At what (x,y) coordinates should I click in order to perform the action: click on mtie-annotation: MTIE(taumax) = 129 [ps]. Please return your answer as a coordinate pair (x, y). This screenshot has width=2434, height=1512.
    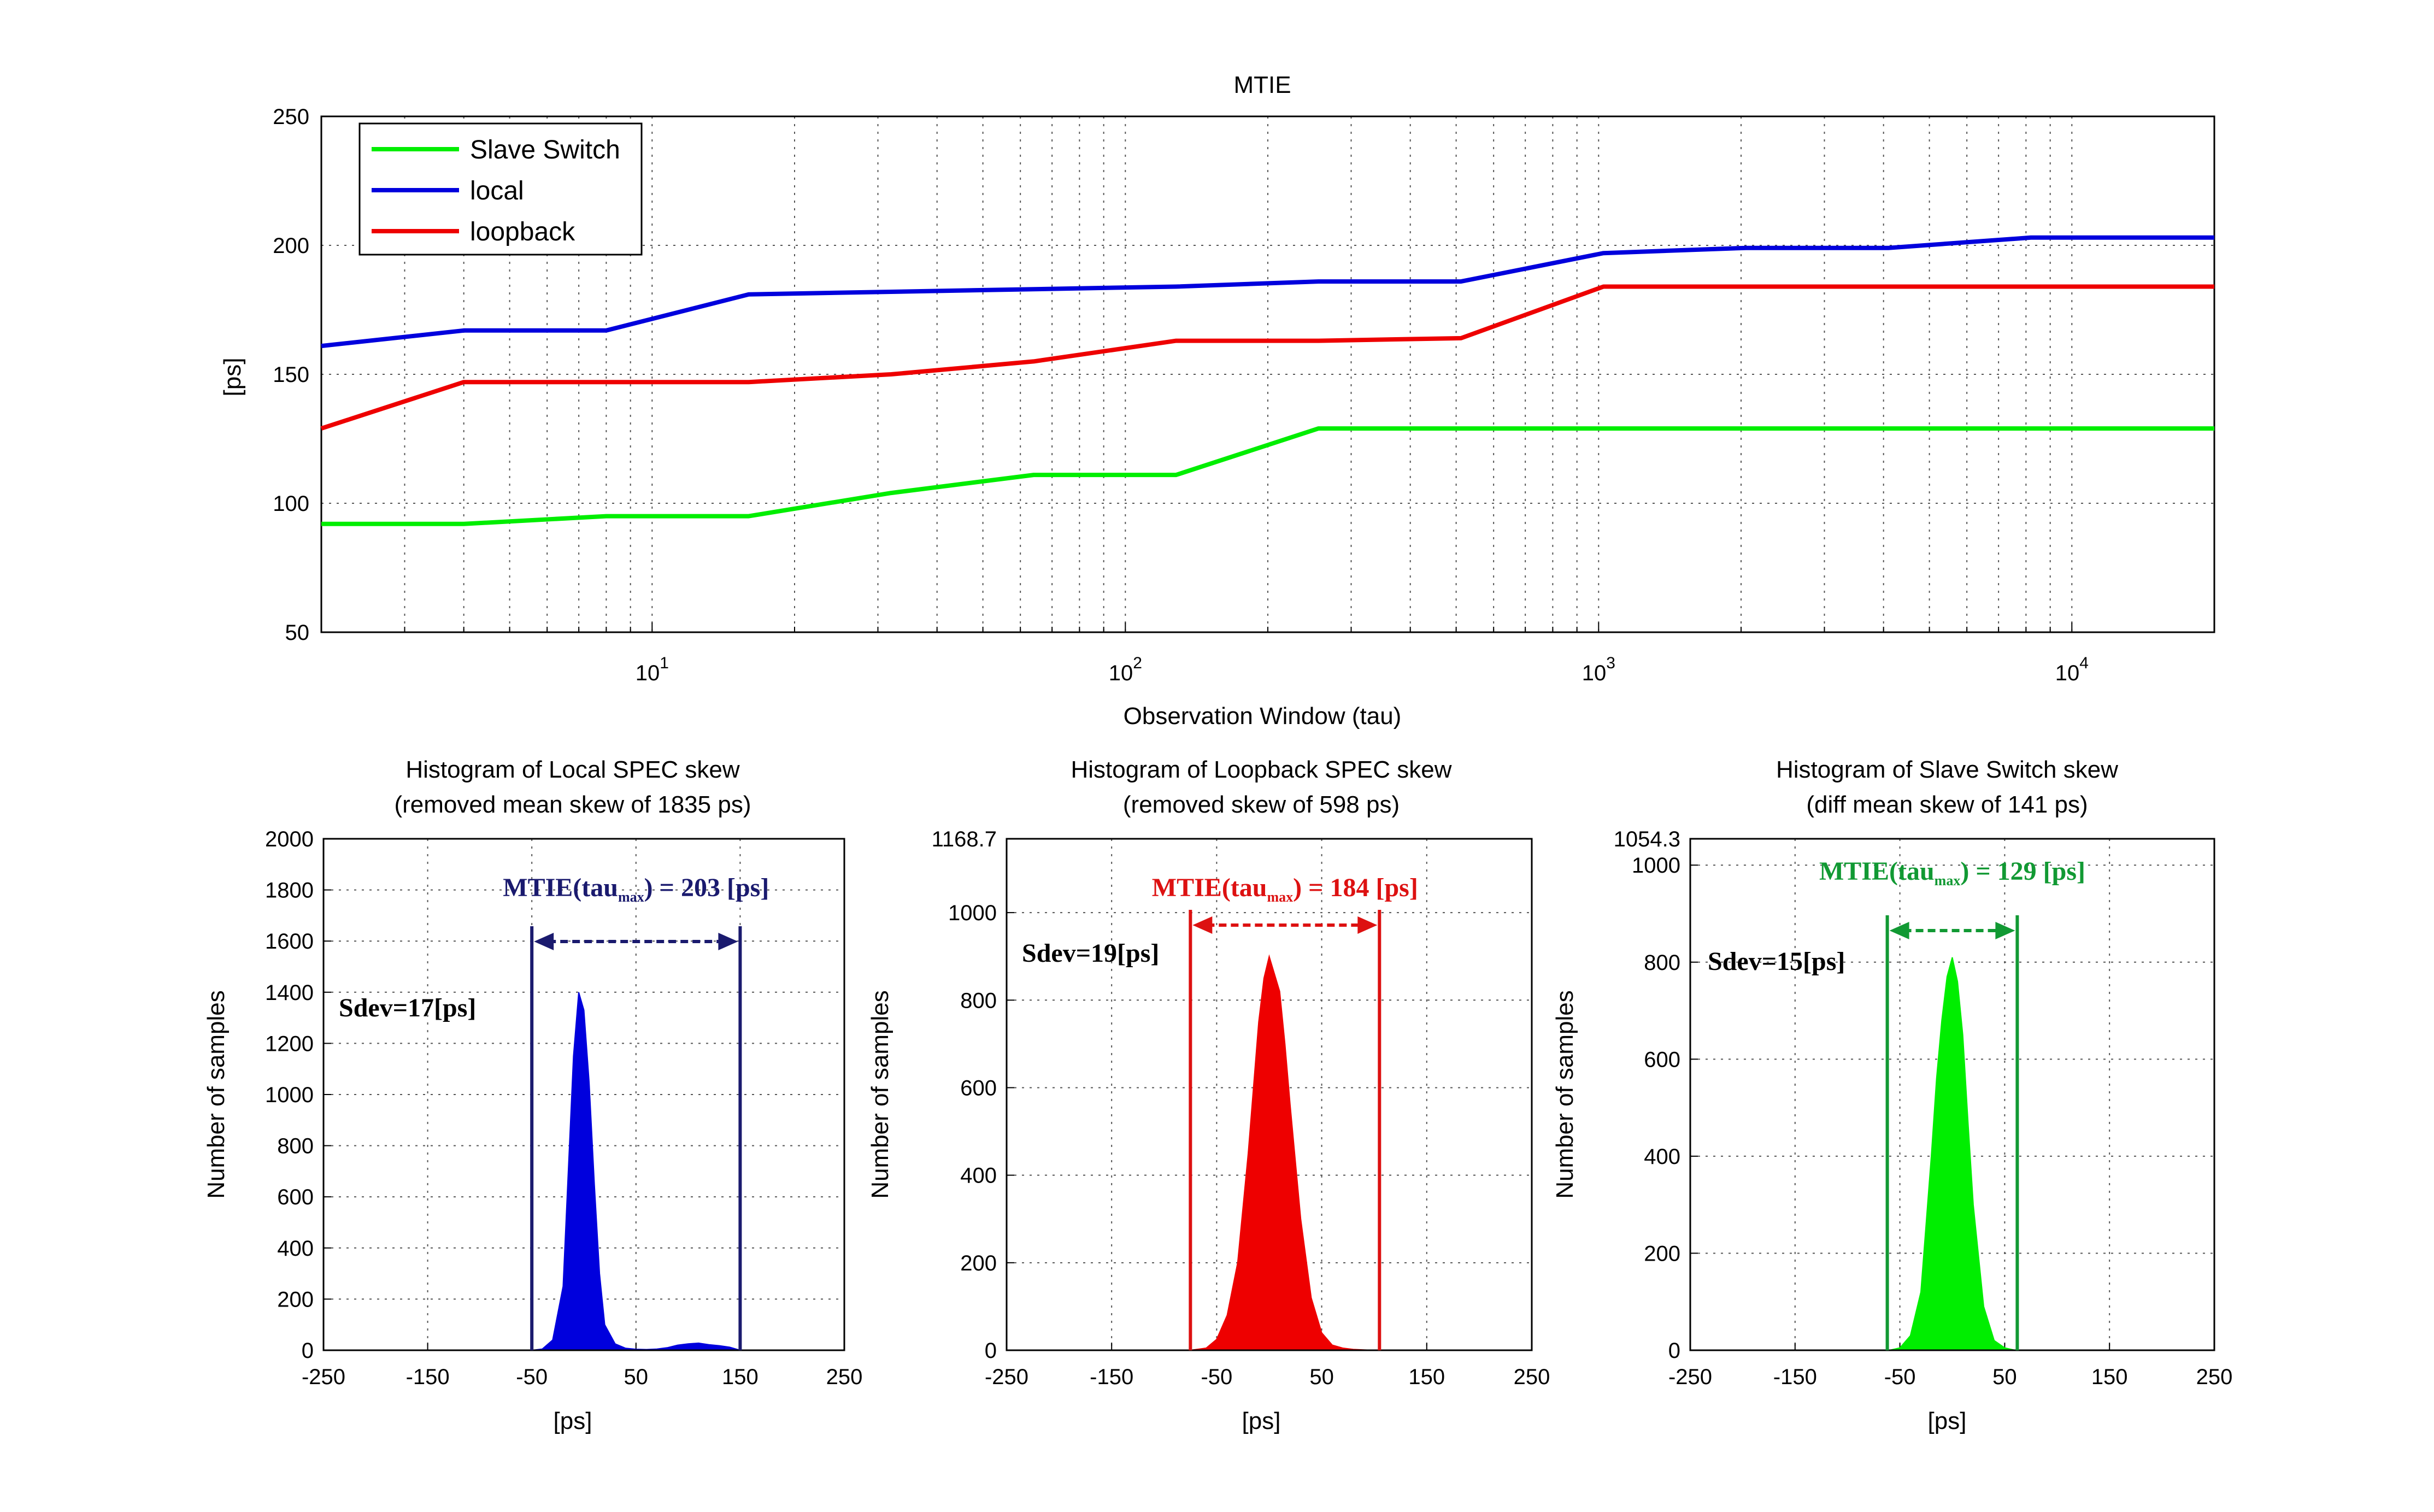
    Looking at the image, I should click on (1952, 873).